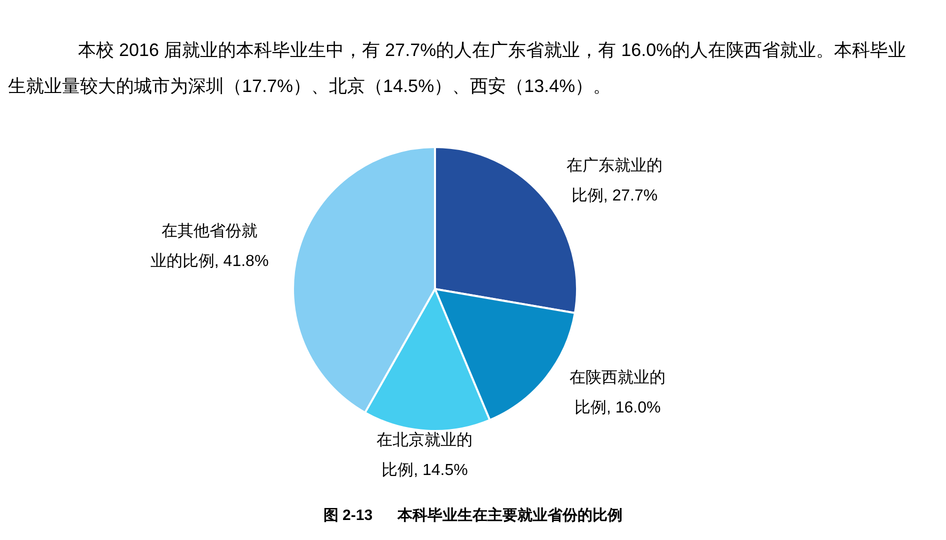 Image resolution: width=946 pixels, height=540 pixels. Describe the element at coordinates (614, 180) in the screenshot. I see `slice-label: 在广东就业的比例, 27.7%` at that location.